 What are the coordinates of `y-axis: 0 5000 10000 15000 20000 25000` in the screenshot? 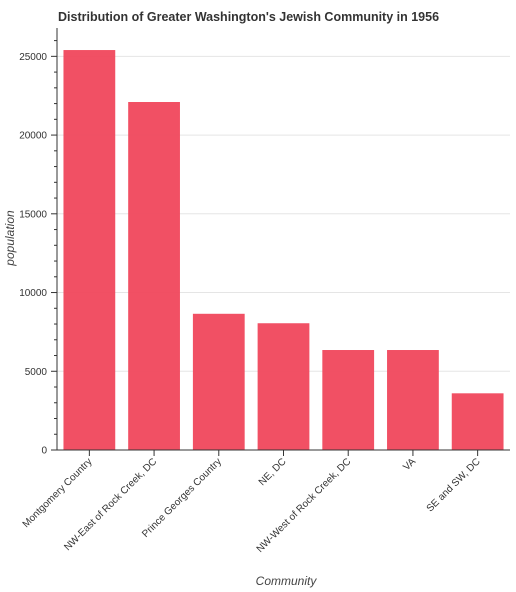 It's located at (38, 242).